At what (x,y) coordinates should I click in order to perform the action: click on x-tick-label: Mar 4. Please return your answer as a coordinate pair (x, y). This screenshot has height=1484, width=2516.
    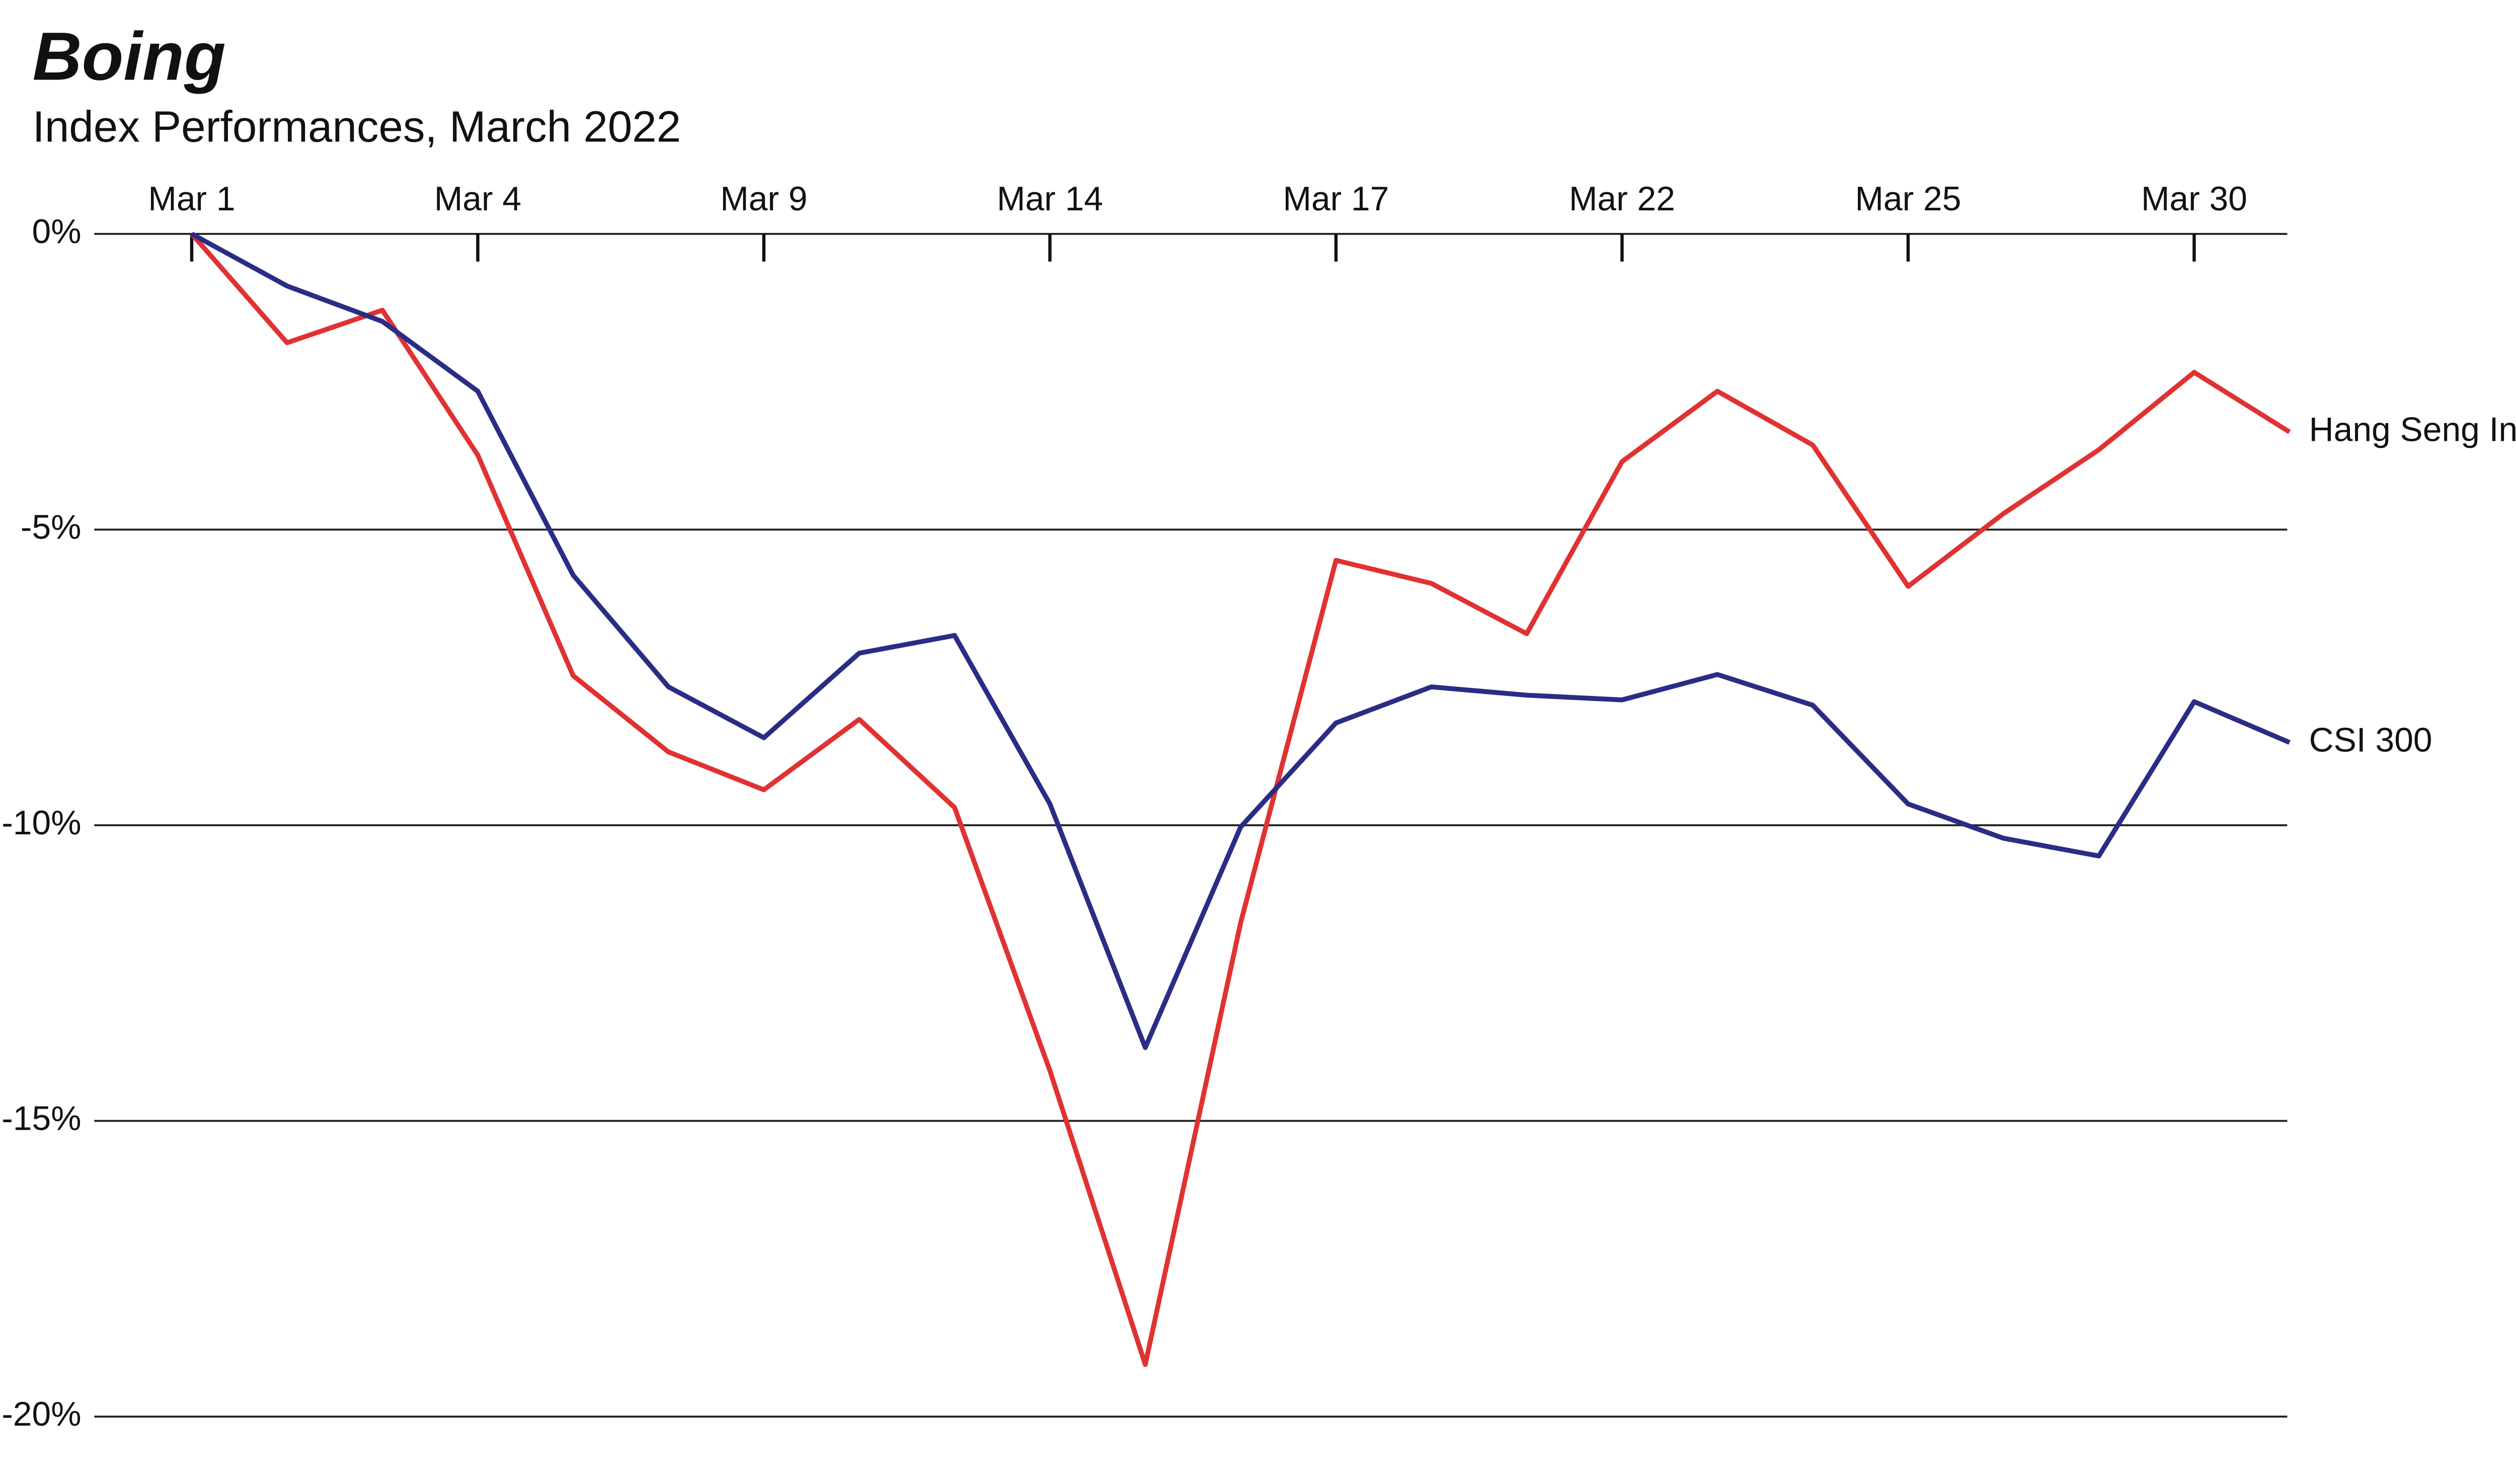
    Looking at the image, I should click on (477, 199).